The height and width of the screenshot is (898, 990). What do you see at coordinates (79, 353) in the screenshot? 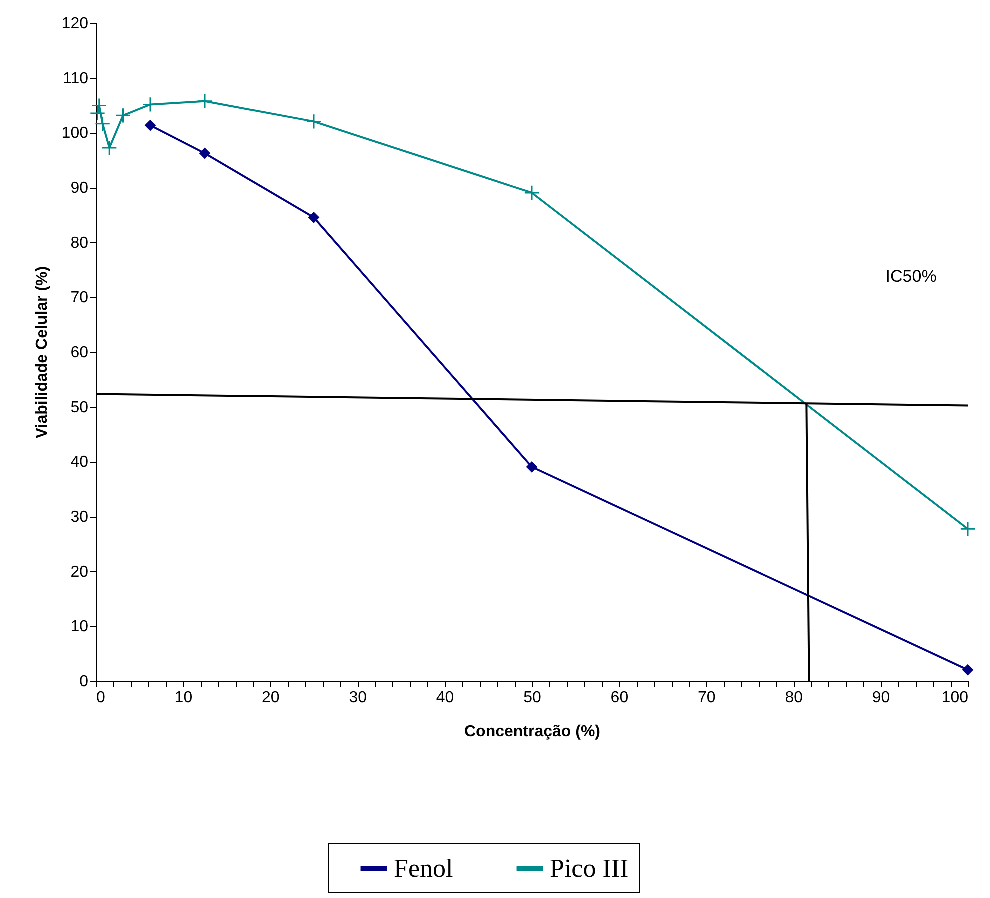
I see `y-tick-label: 60` at bounding box center [79, 353].